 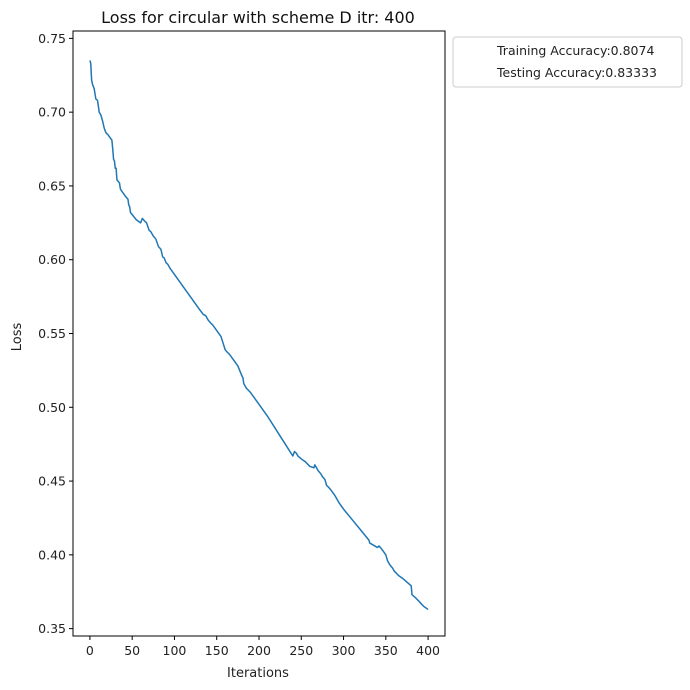 What do you see at coordinates (217, 650) in the screenshot?
I see `x-tick-label: 150` at bounding box center [217, 650].